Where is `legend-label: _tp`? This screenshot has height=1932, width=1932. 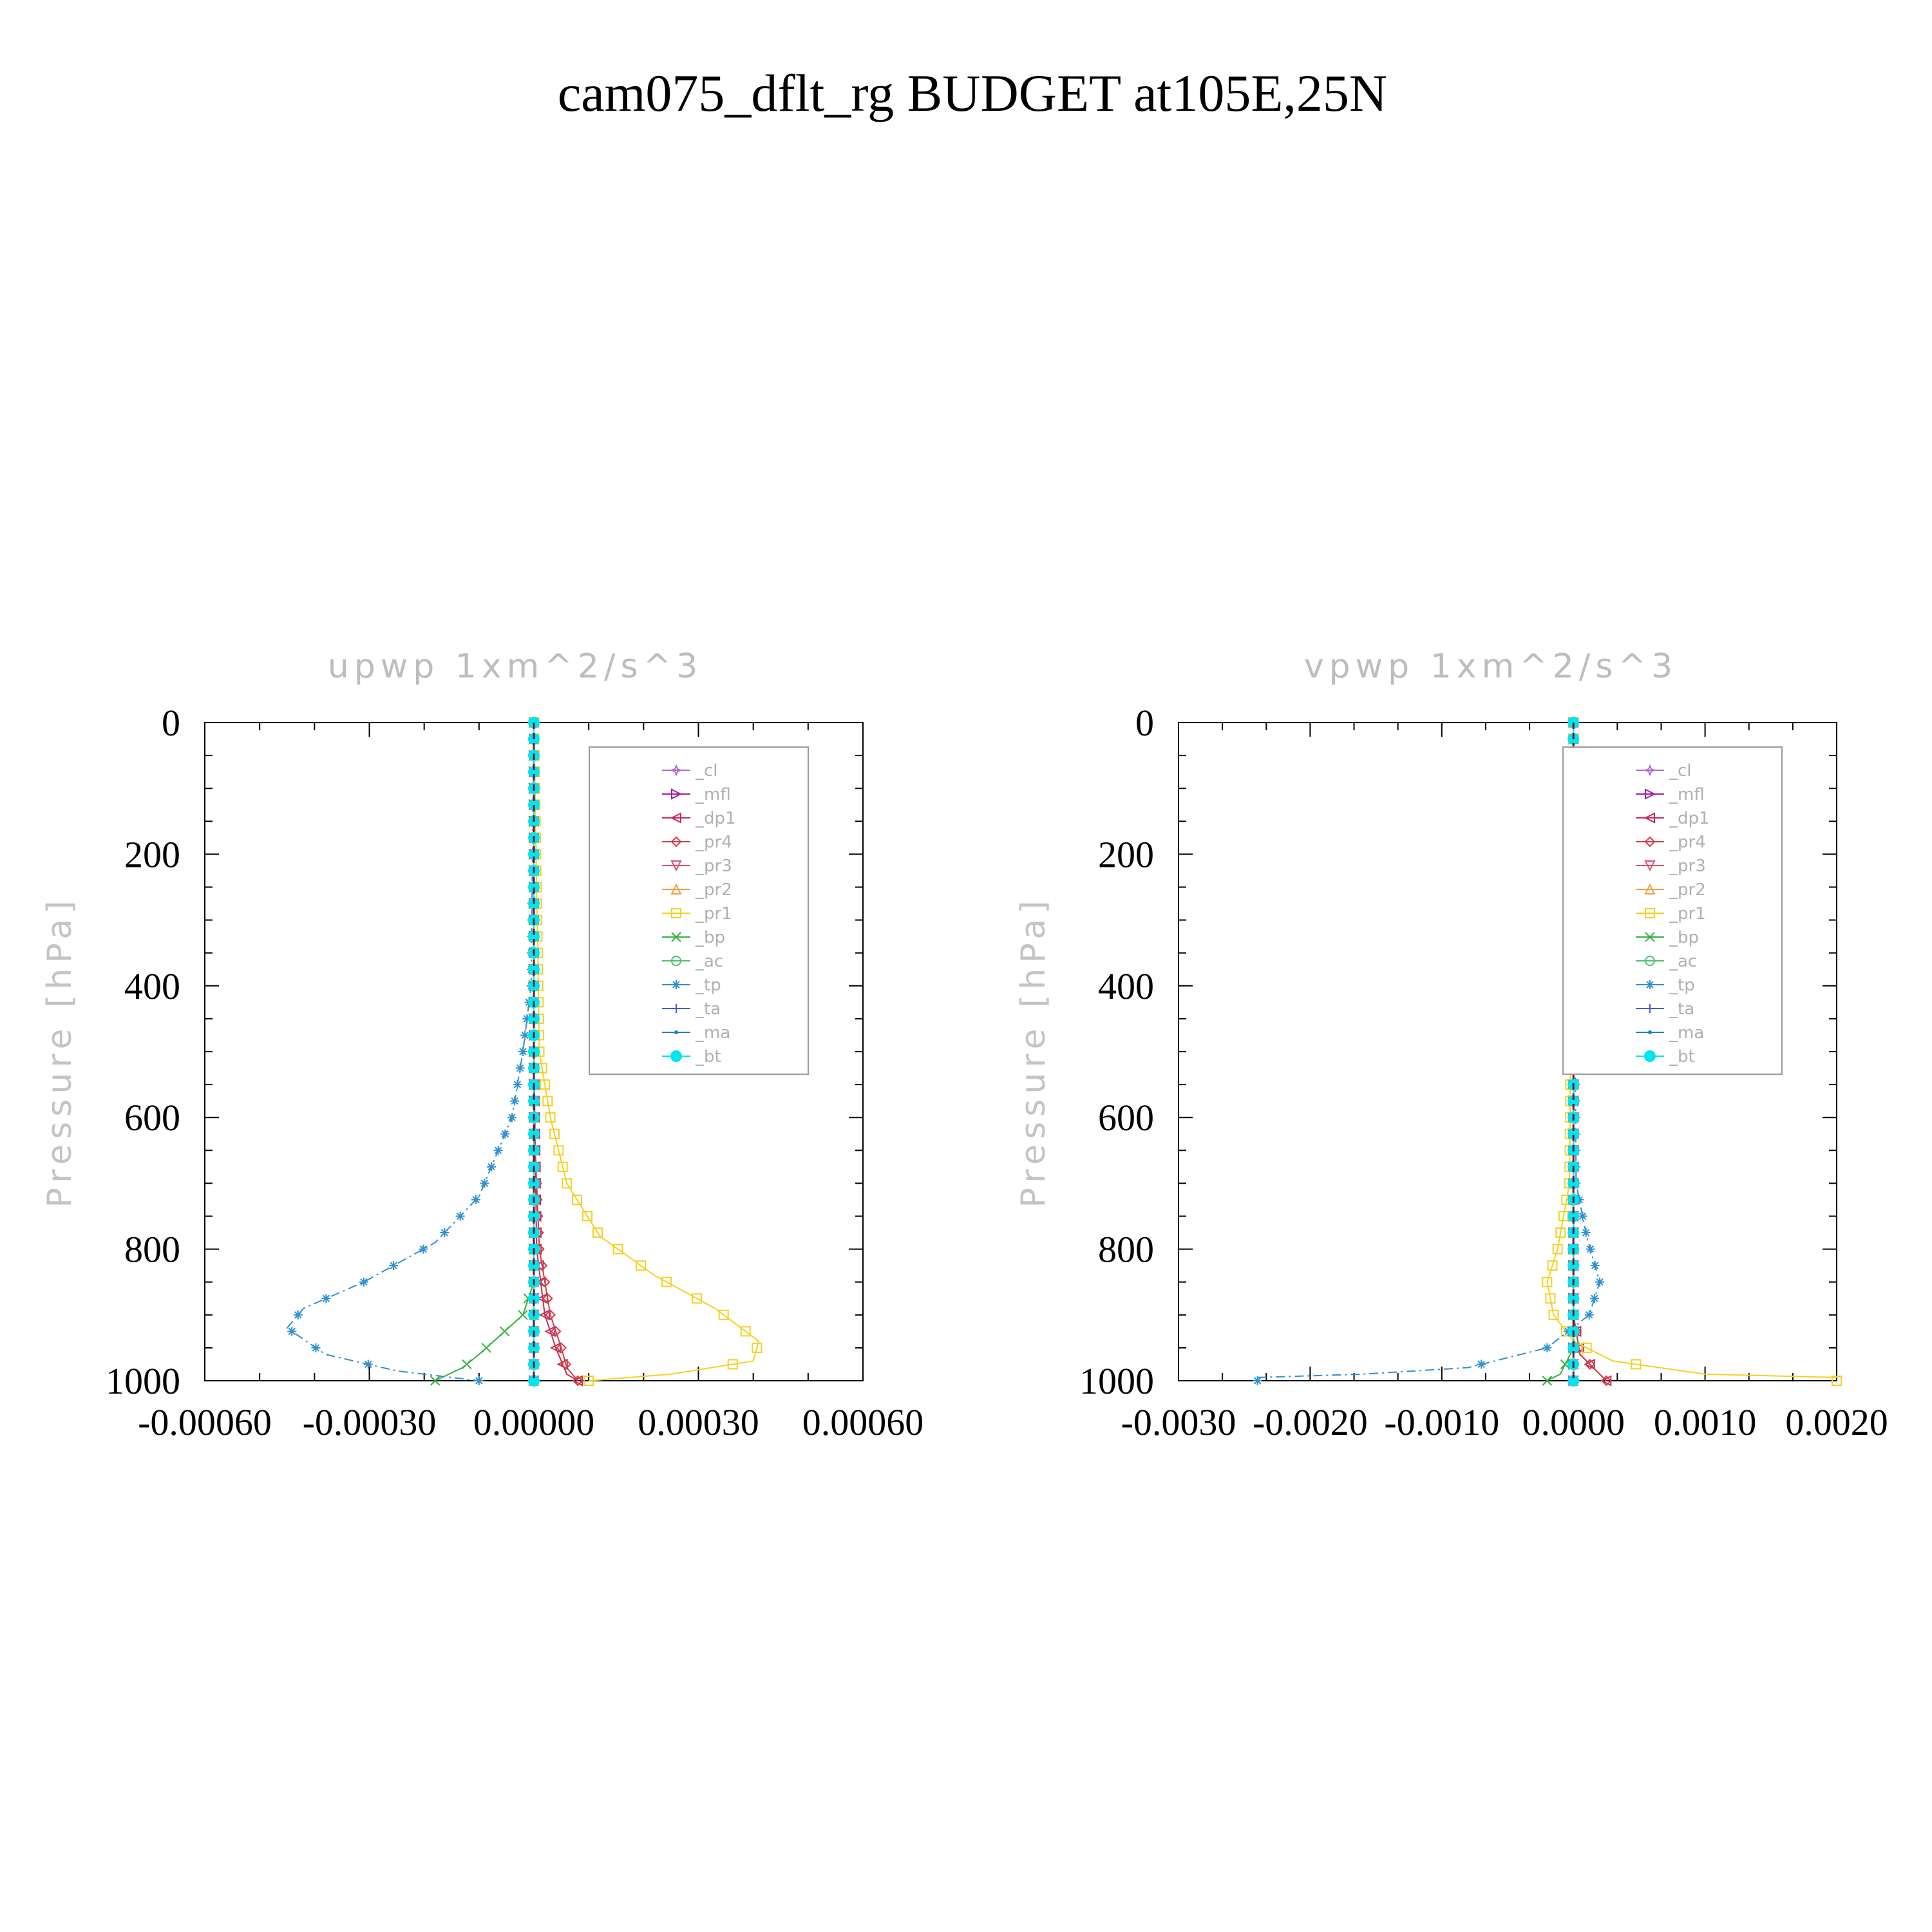 legend-label: _tp is located at coordinates (1682, 985).